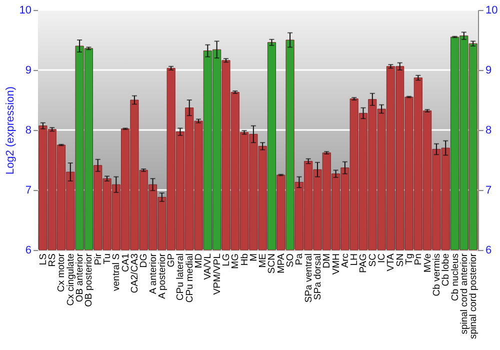  What do you see at coordinates (464, 294) in the screenshot?
I see `x-tick-label: spinal cord anterior` at bounding box center [464, 294].